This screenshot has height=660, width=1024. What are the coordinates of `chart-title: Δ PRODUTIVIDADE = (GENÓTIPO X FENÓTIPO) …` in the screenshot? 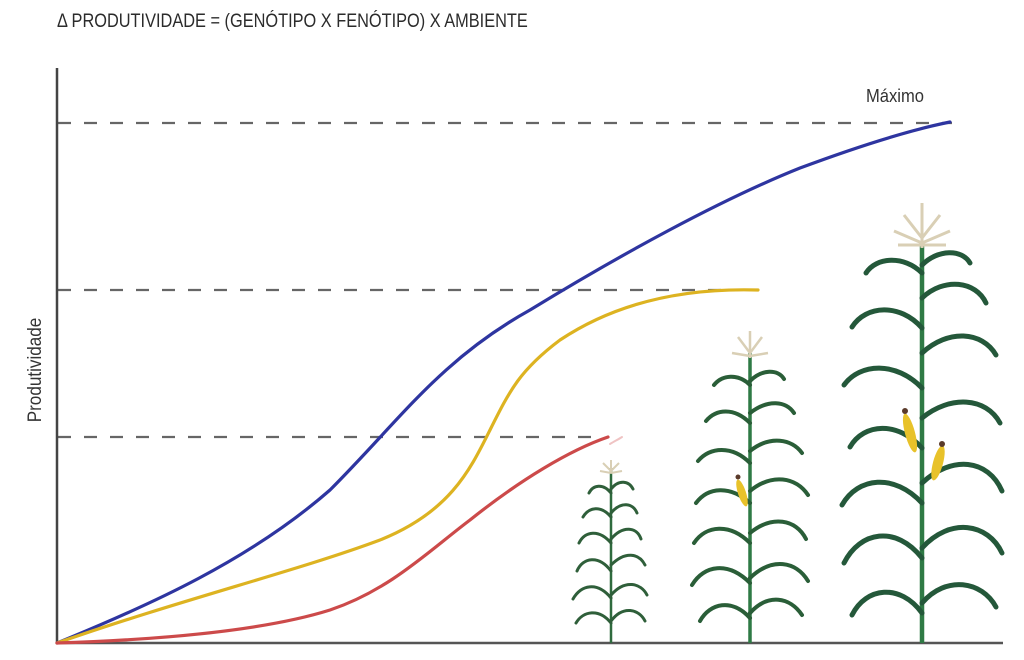 It's located at (292, 21).